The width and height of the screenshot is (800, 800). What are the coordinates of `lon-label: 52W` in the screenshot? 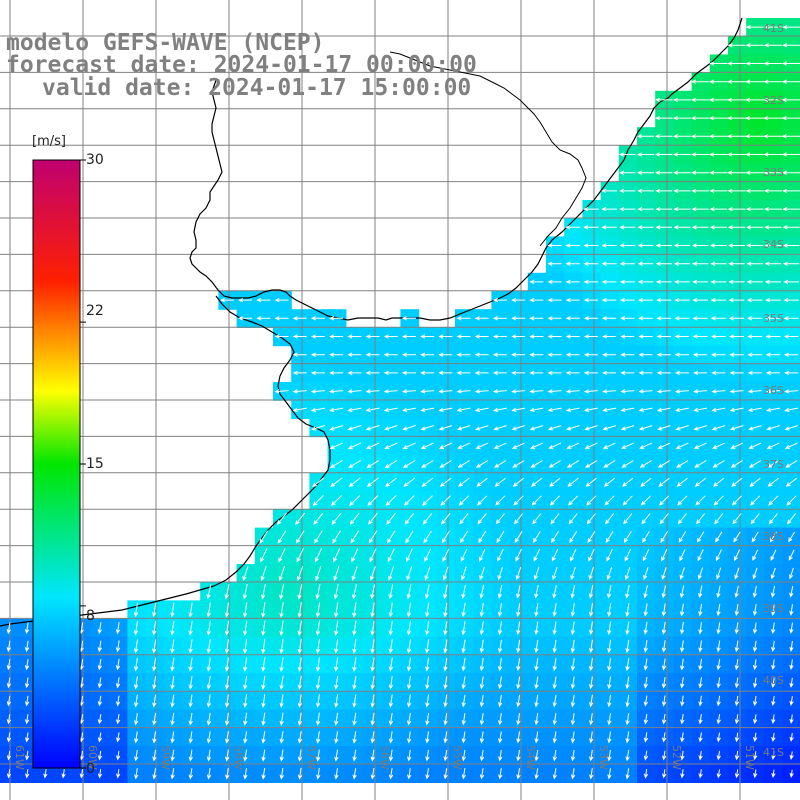 It's located at (676, 757).